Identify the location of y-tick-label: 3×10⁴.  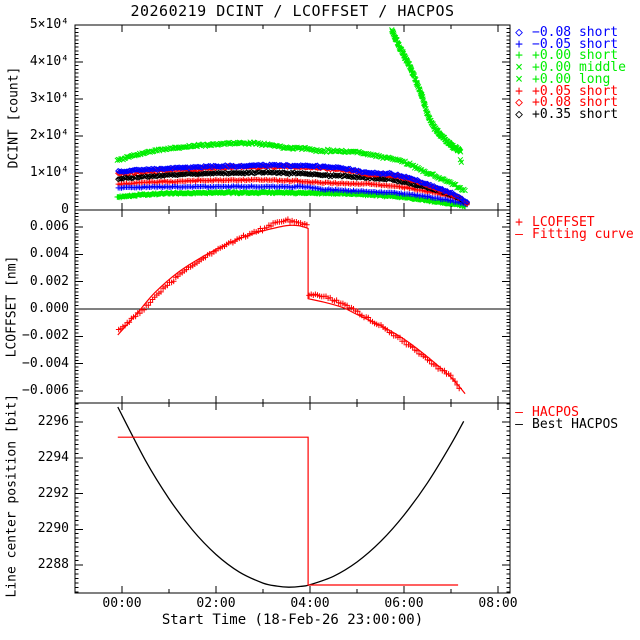
(49, 98).